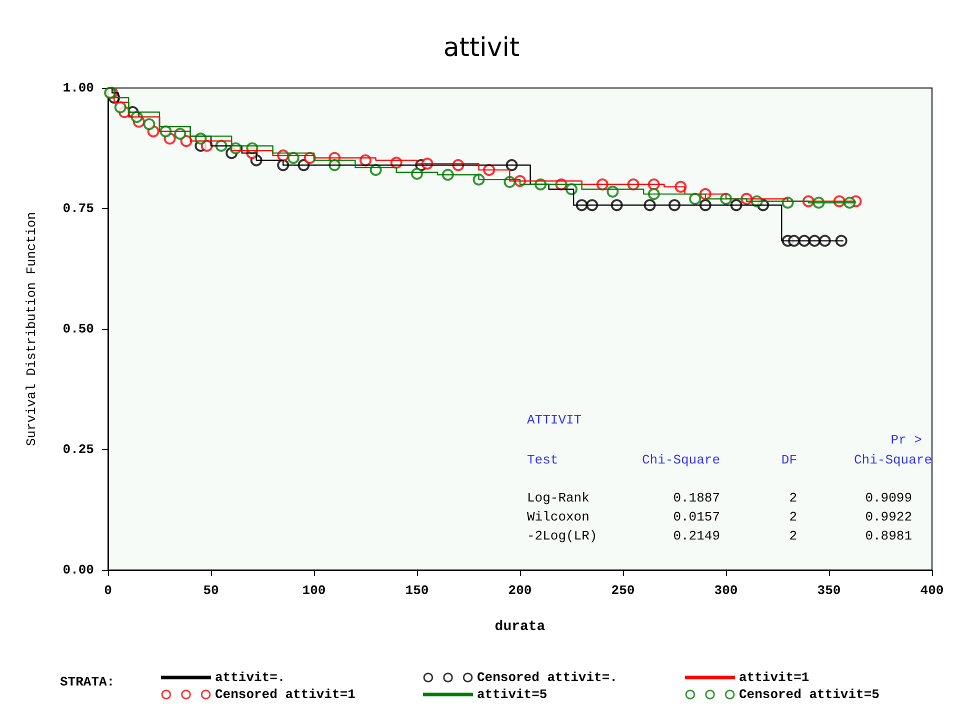  Describe the element at coordinates (31, 329) in the screenshot. I see `y-axis-title: Survival Distribution Function` at that location.